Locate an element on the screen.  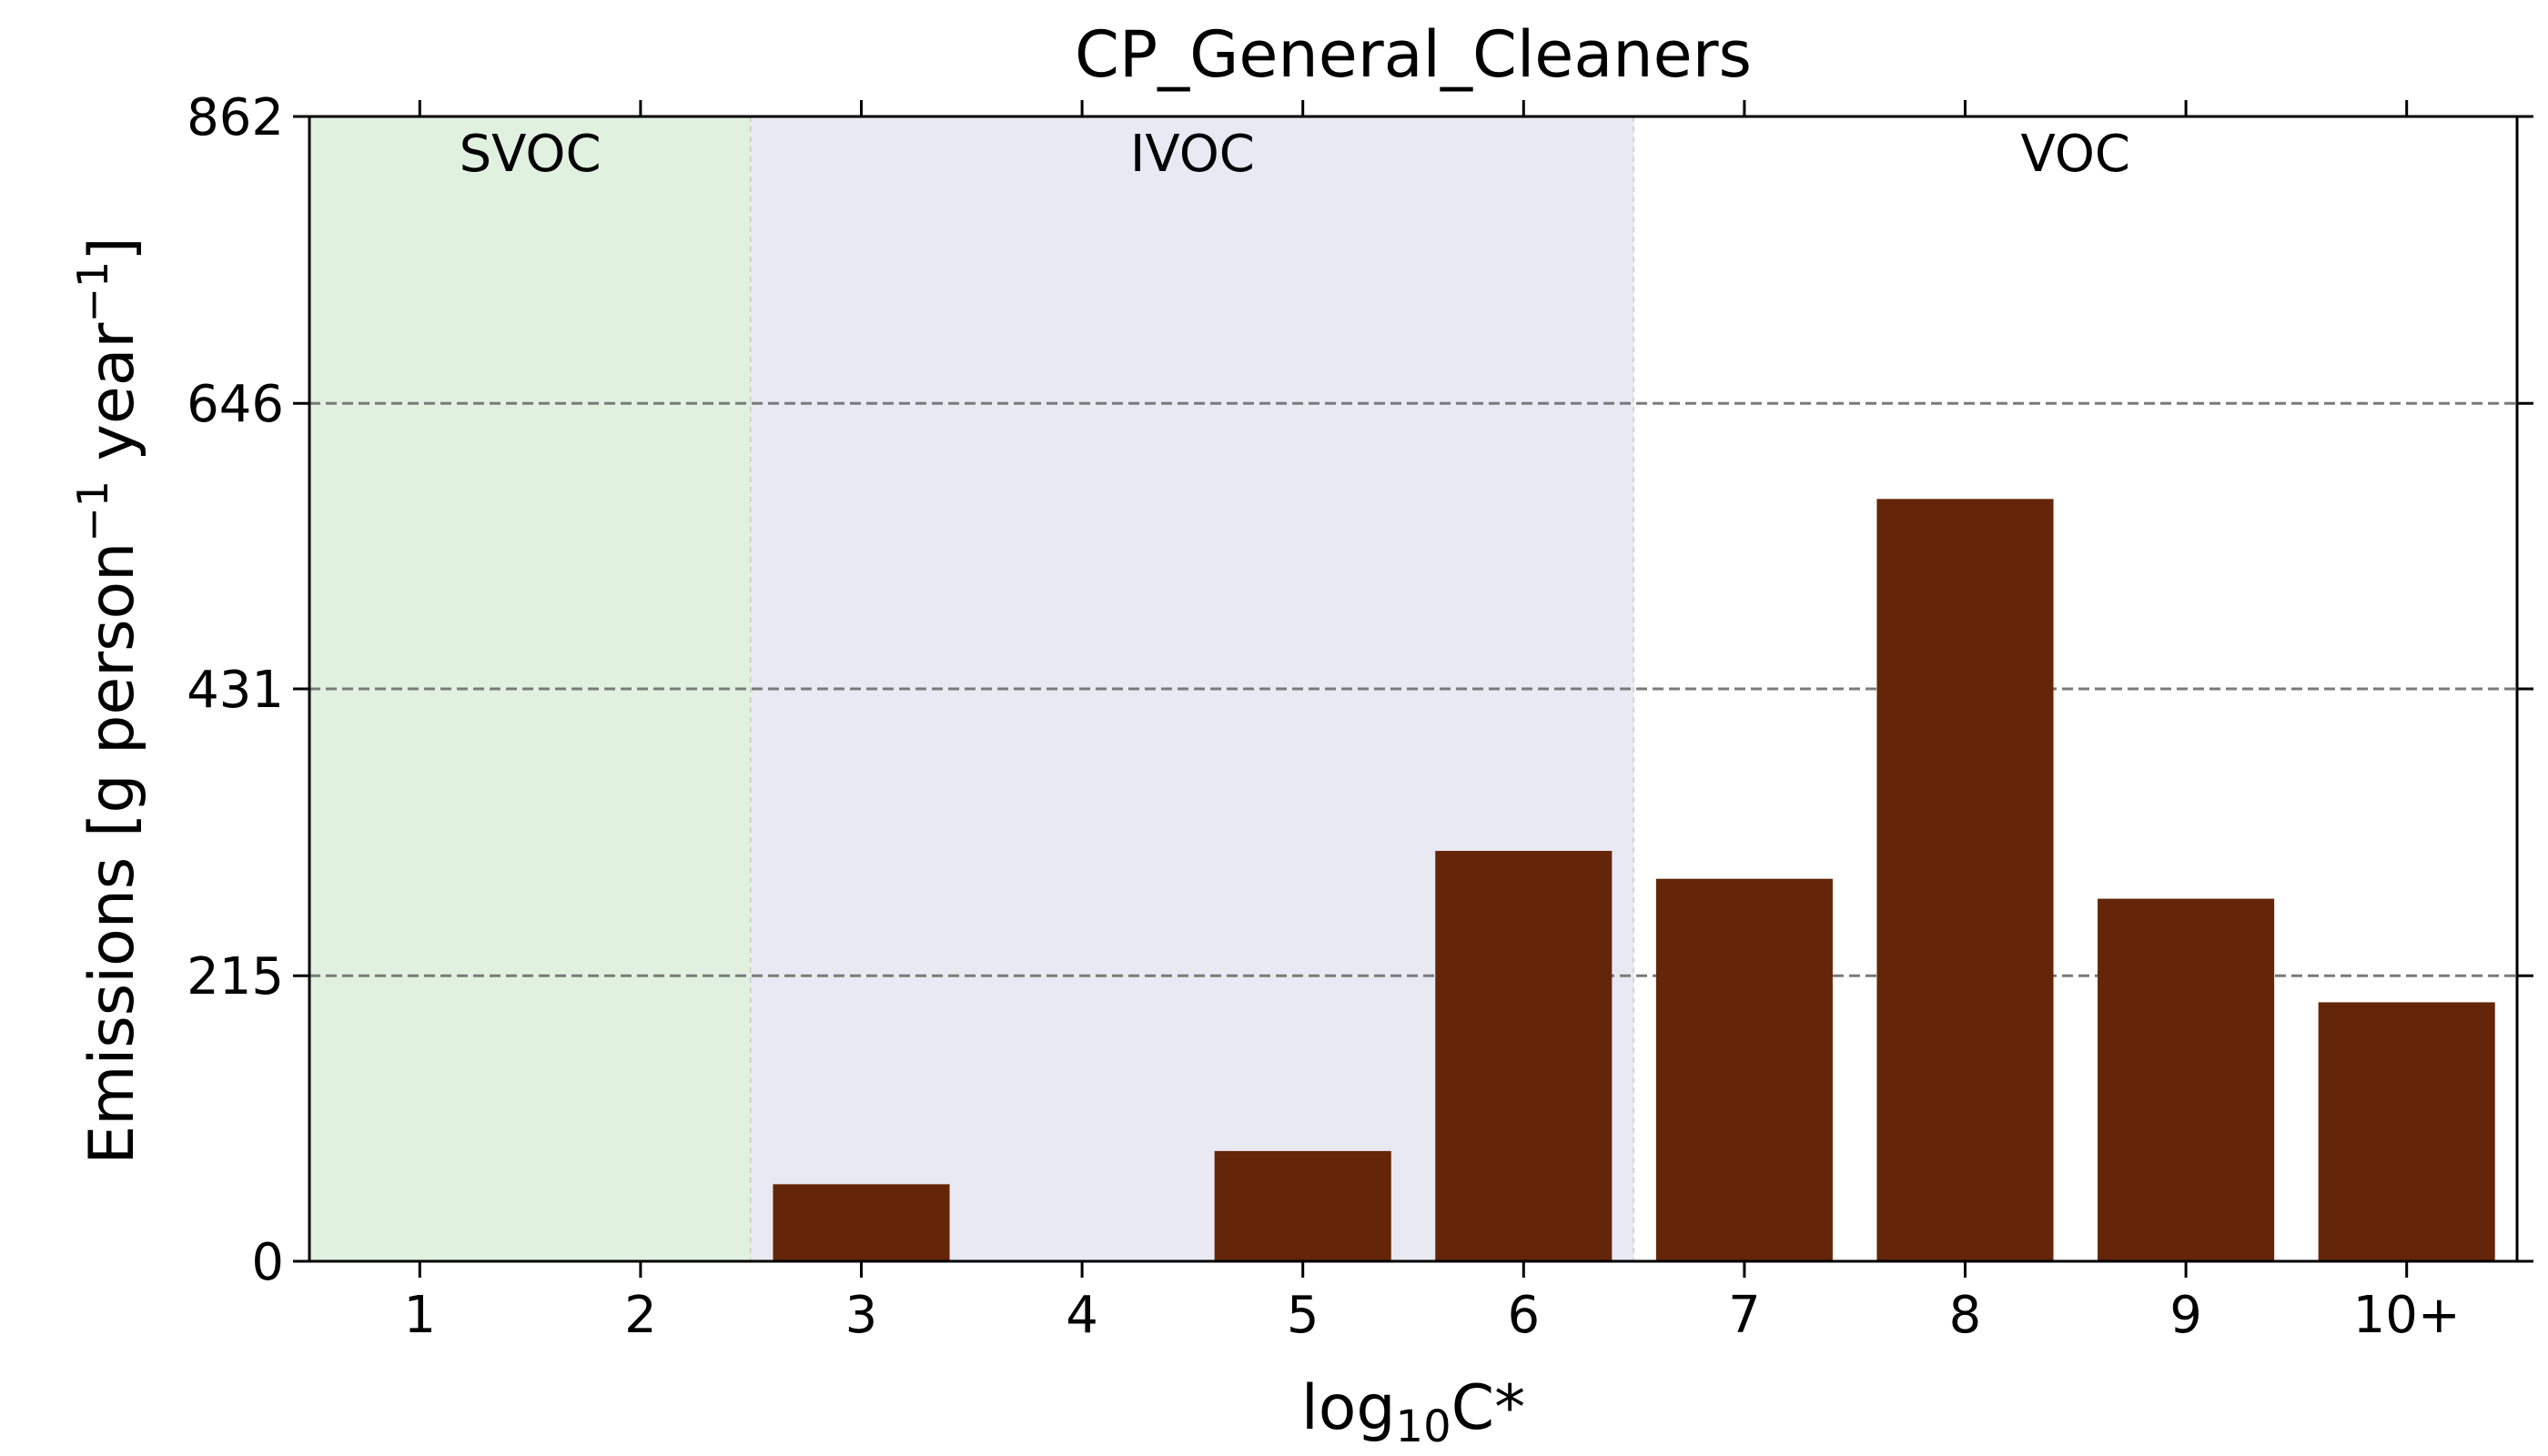
x-tick-label: 9 is located at coordinates (2185, 1315).